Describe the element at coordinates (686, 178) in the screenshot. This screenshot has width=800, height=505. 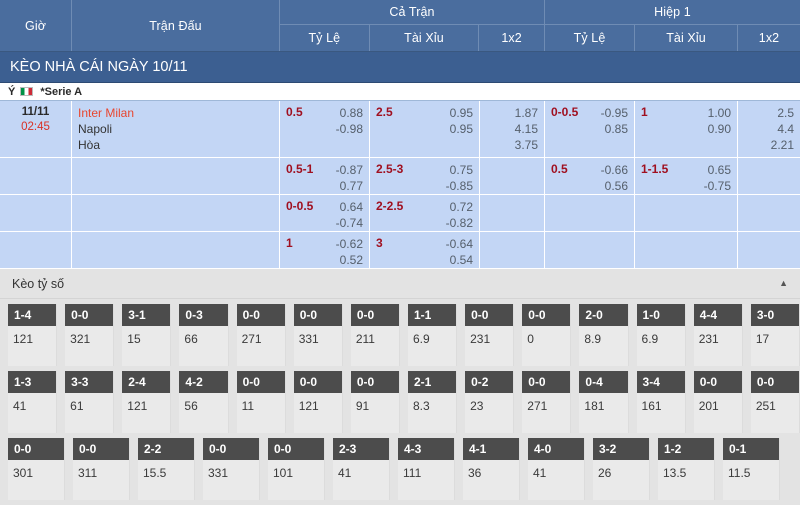
I see `odds-values: 0.65 -0.75` at that location.